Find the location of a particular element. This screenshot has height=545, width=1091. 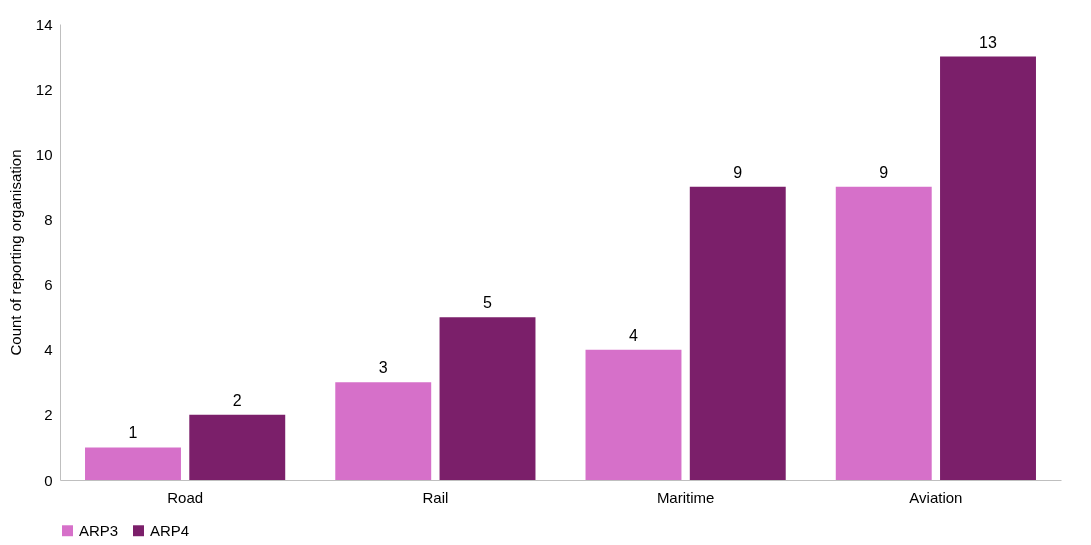

y-tick-label: 2 is located at coordinates (48, 415).